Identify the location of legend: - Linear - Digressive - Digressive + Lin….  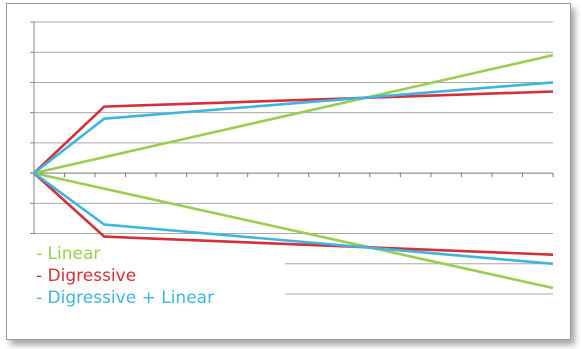
(125, 276).